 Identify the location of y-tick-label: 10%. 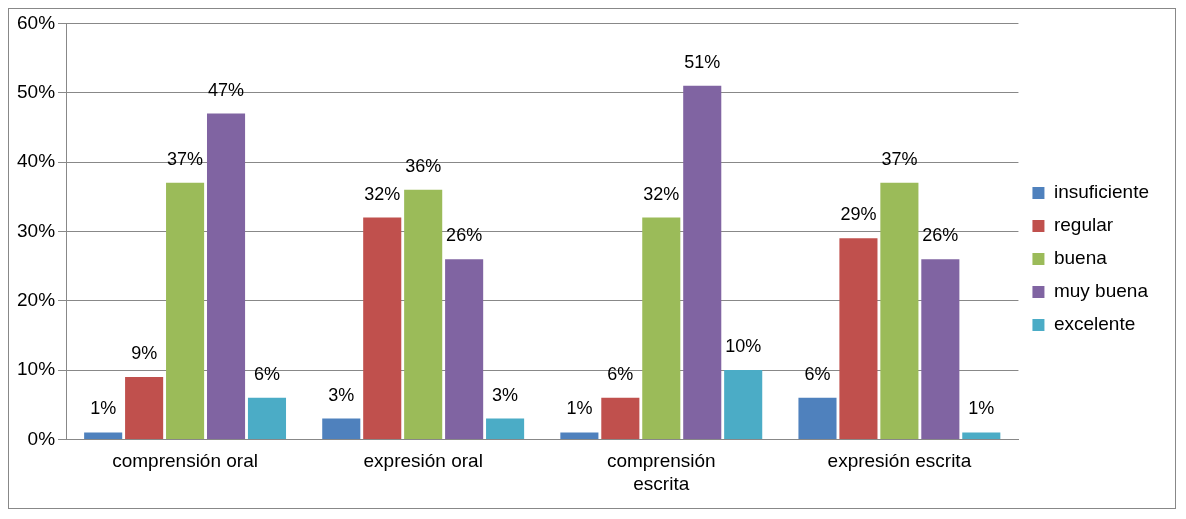
(36, 369).